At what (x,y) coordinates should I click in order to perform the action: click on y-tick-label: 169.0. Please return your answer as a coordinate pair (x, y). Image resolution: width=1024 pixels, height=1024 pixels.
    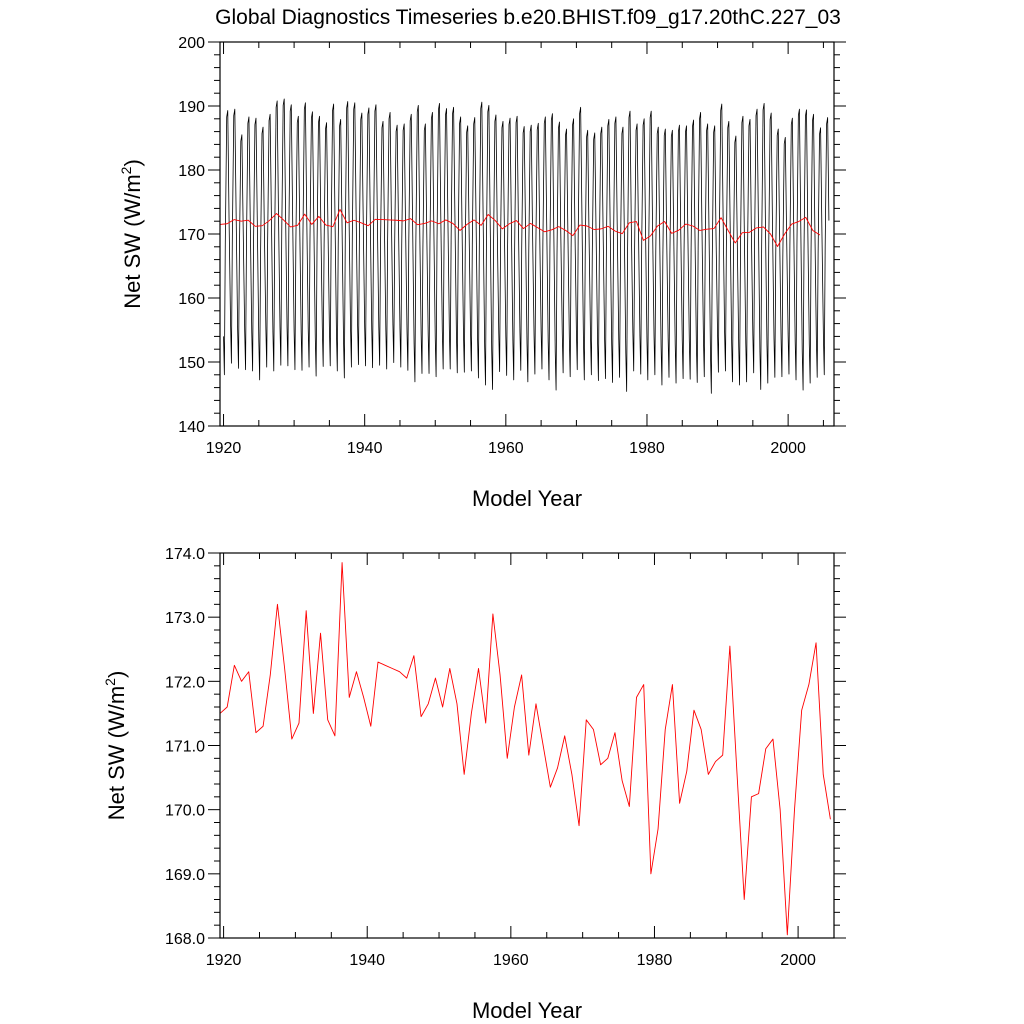
    Looking at the image, I should click on (185, 875).